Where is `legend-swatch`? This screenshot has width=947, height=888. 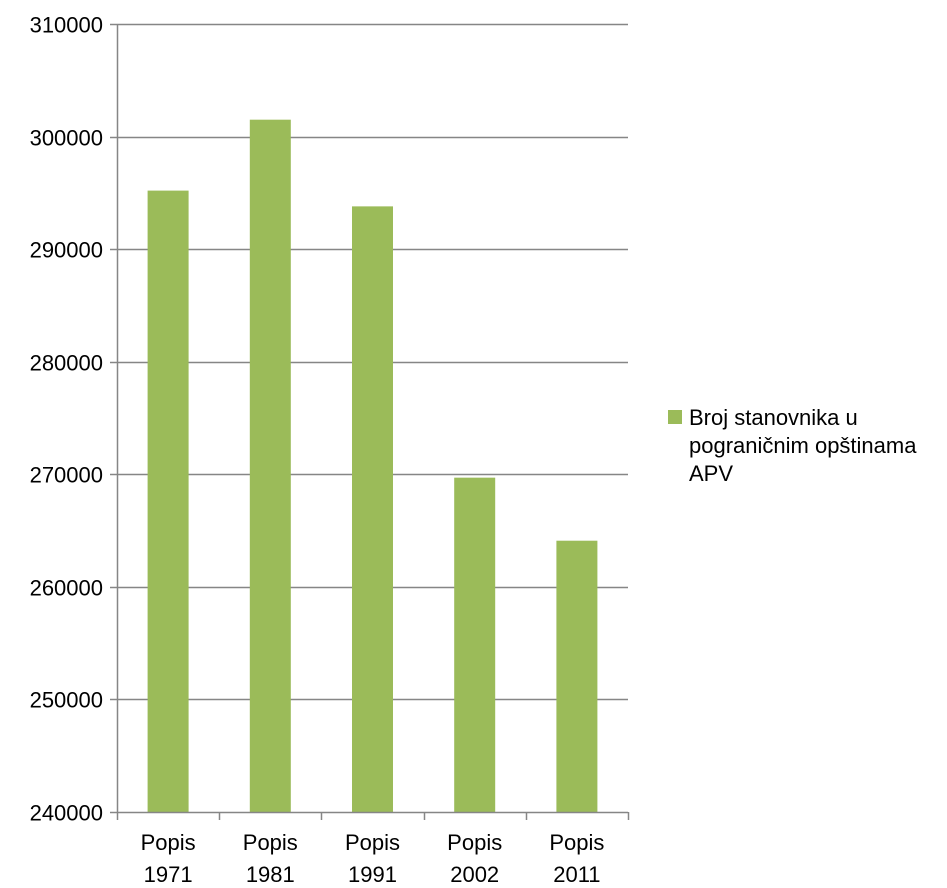
legend-swatch is located at coordinates (675, 417).